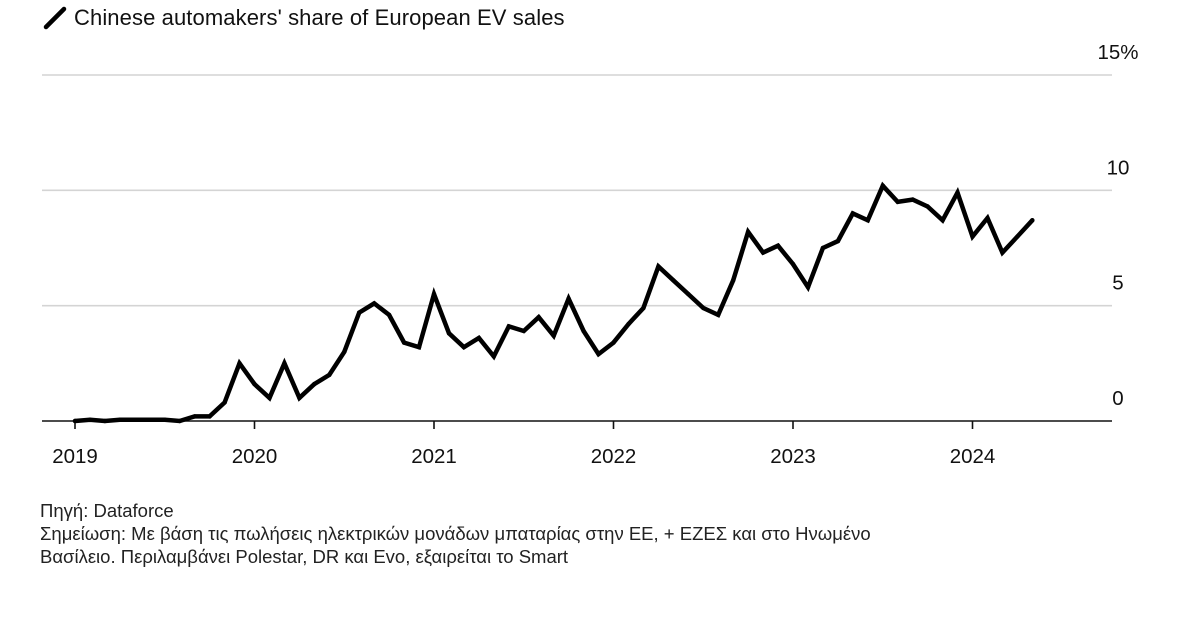 The image size is (1200, 619). Describe the element at coordinates (75, 456) in the screenshot. I see `x-tick-label: 2019` at that location.